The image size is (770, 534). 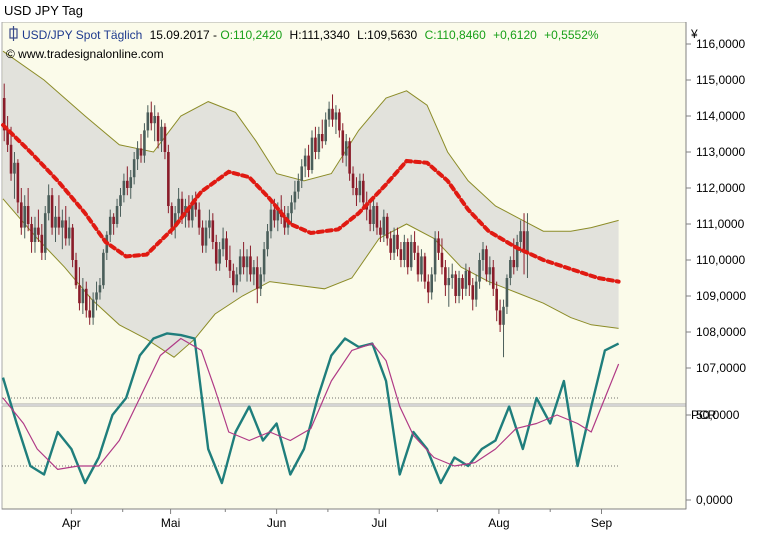 What do you see at coordinates (718, 415) in the screenshot?
I see `pcr-tick-label: 50,0000` at bounding box center [718, 415].